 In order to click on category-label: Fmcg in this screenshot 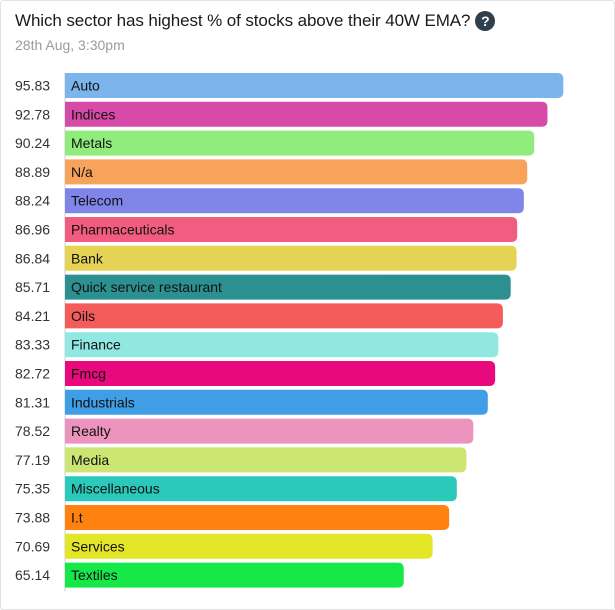, I will do `click(88, 374)`.